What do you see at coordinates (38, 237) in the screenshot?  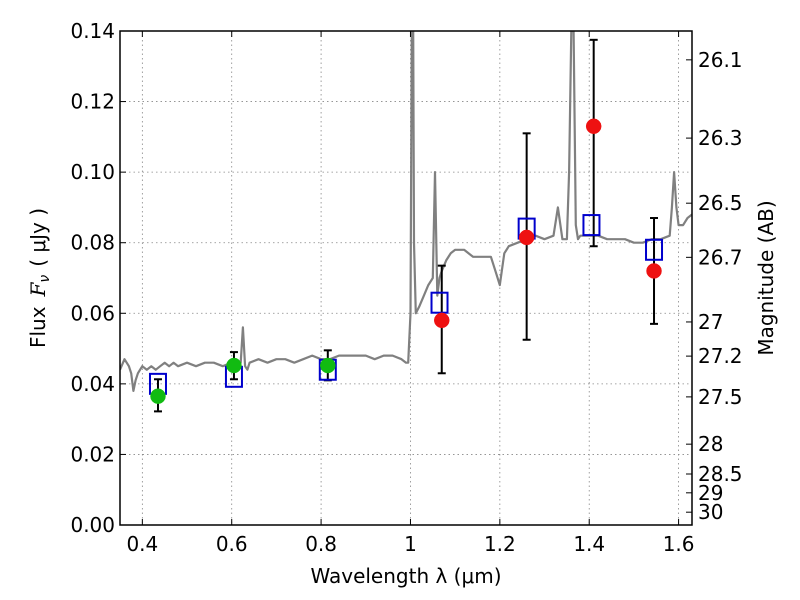 I see `y-axis-label-units: ( μJy )` at bounding box center [38, 237].